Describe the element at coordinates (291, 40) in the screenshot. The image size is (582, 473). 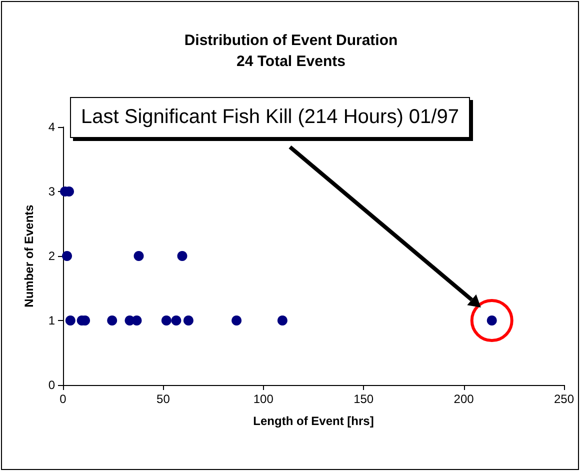
I see `chart-title: Distribution of Event Duration` at that location.